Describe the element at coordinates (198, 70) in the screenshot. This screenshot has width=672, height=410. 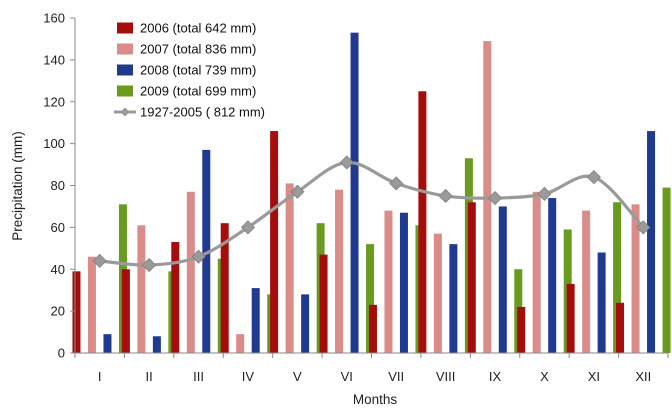
I see `legend-label: 2008 (total 739 mm)` at that location.